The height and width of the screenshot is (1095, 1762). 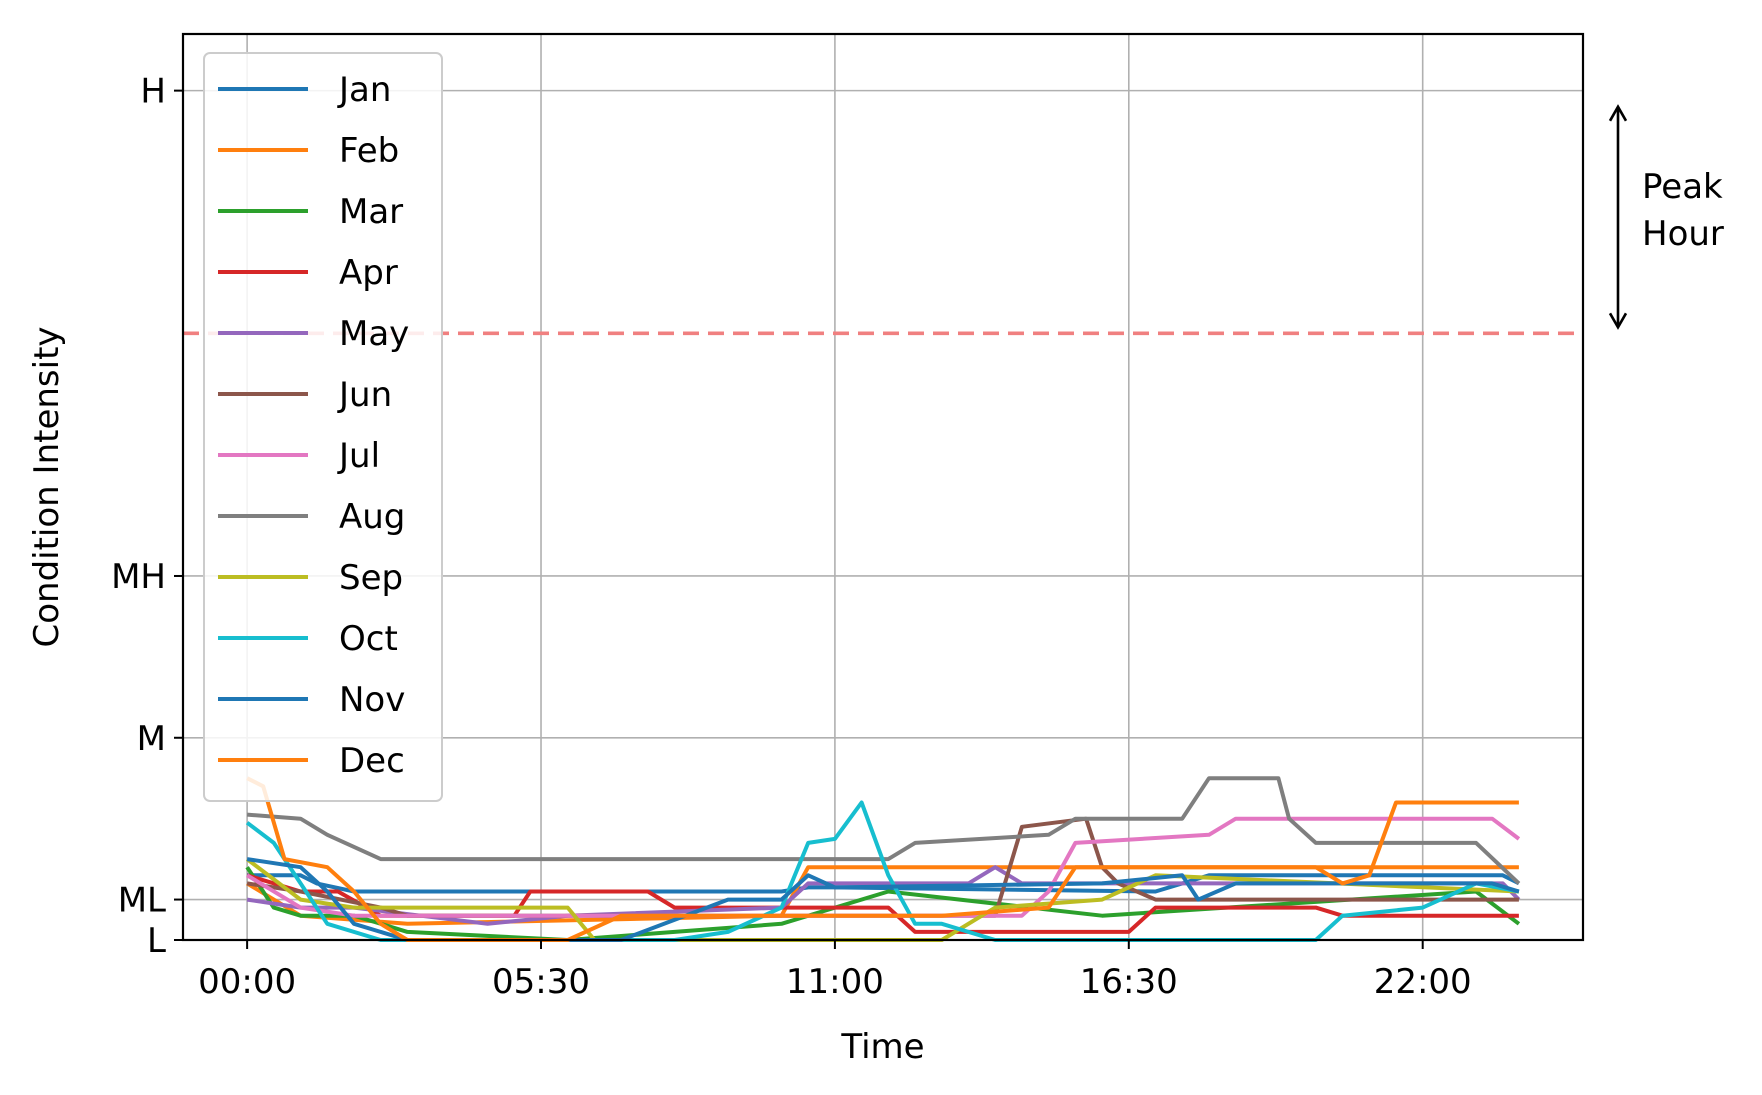 I want to click on series-line-jul, so click(x=883, y=867).